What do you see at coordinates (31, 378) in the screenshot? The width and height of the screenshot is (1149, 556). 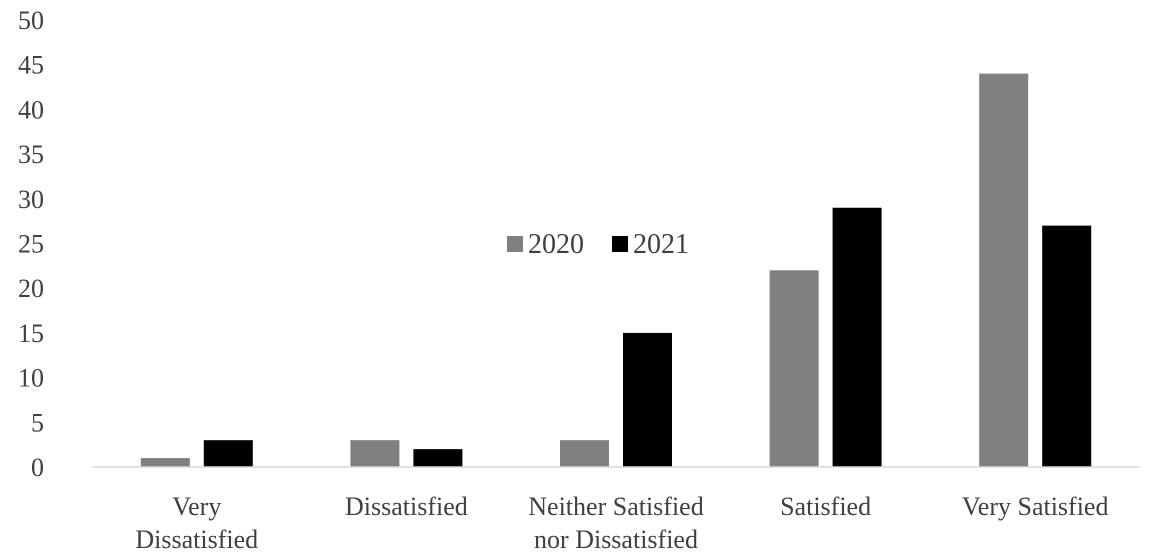 I see `y-tick-label: 10` at bounding box center [31, 378].